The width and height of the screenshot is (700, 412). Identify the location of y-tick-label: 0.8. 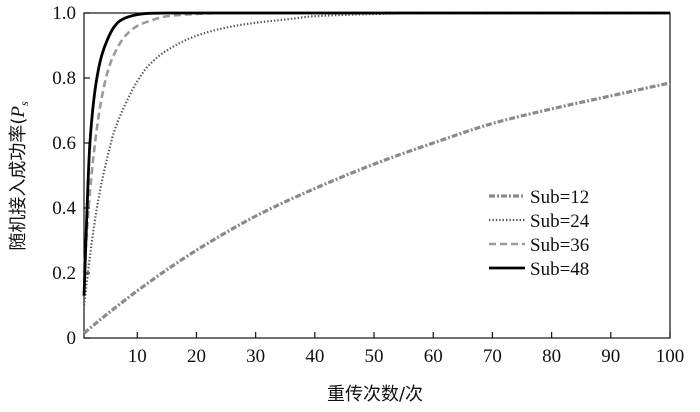
(64, 78).